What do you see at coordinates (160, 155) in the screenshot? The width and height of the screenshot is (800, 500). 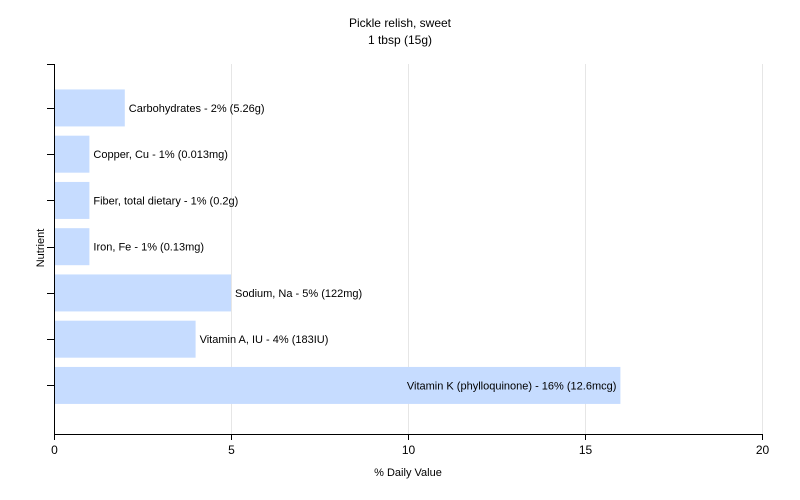 I see `bar-label-1: Copper, Cu - 1% (0.013mg)` at bounding box center [160, 155].